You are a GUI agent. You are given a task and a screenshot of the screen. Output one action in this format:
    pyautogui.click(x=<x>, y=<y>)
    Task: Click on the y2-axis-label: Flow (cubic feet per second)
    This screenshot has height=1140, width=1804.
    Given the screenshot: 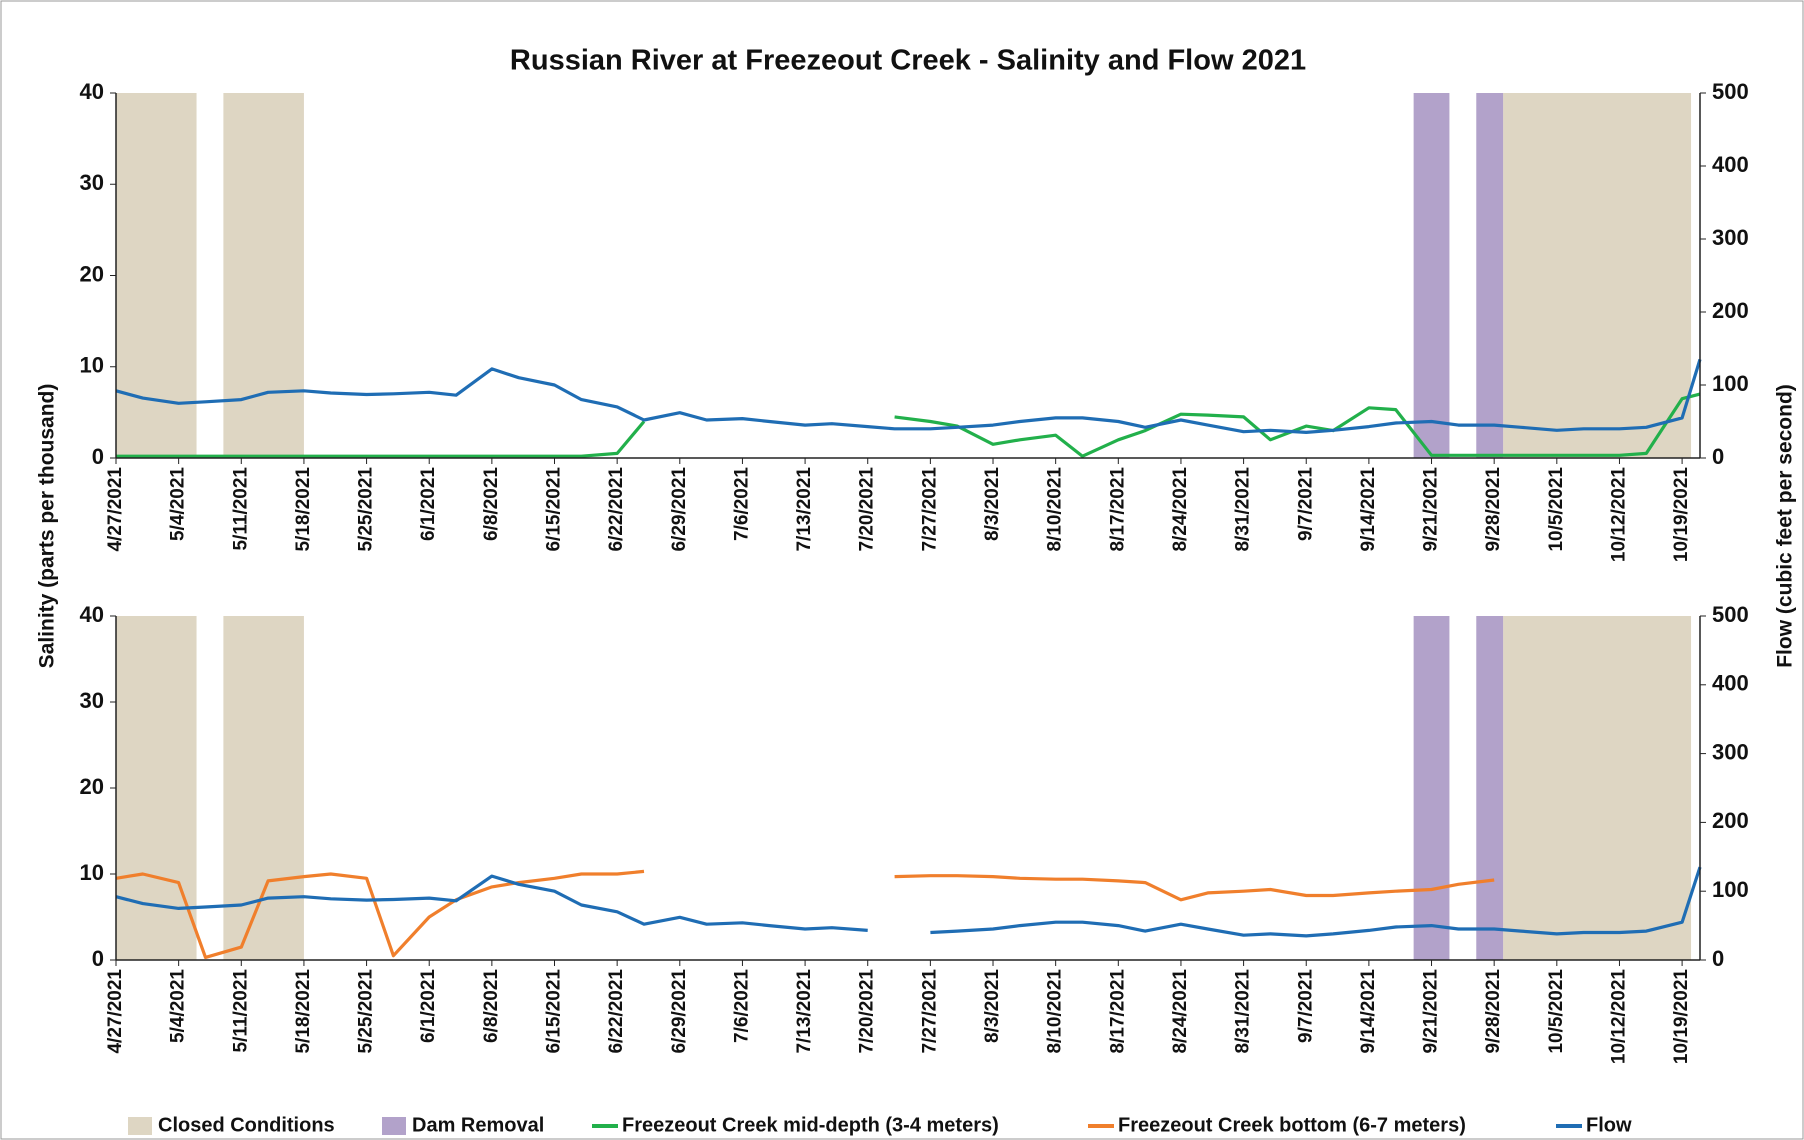 What is the action you would take?
    pyautogui.click(x=1785, y=526)
    